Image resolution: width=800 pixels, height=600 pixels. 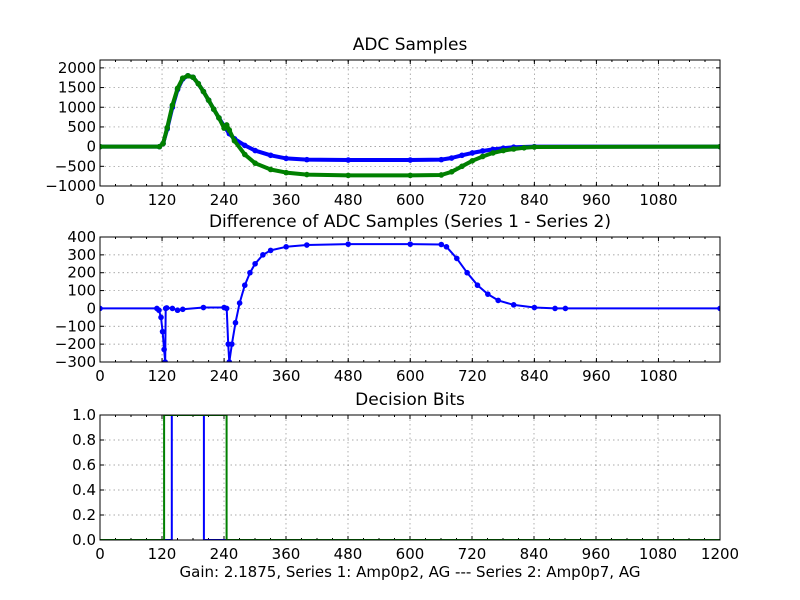 I want to click on subplot-title: Decision Bits, so click(x=410, y=400).